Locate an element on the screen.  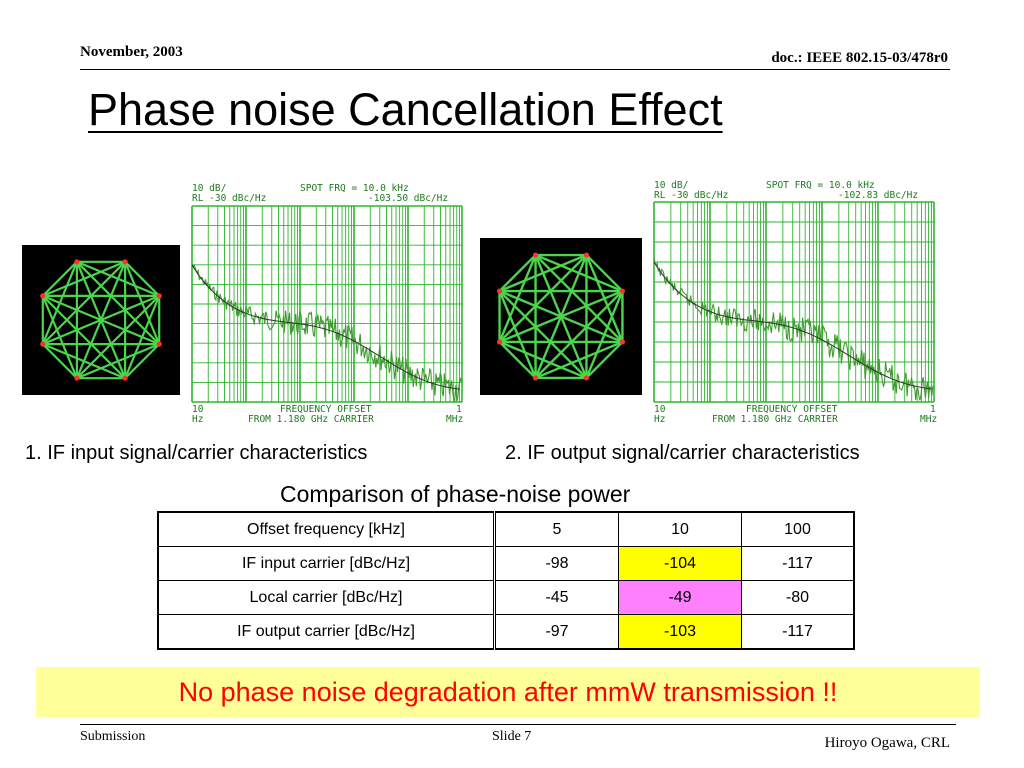
header-doc-id: doc.: IEEE 802.15-03/478r0 is located at coordinates (859, 58).